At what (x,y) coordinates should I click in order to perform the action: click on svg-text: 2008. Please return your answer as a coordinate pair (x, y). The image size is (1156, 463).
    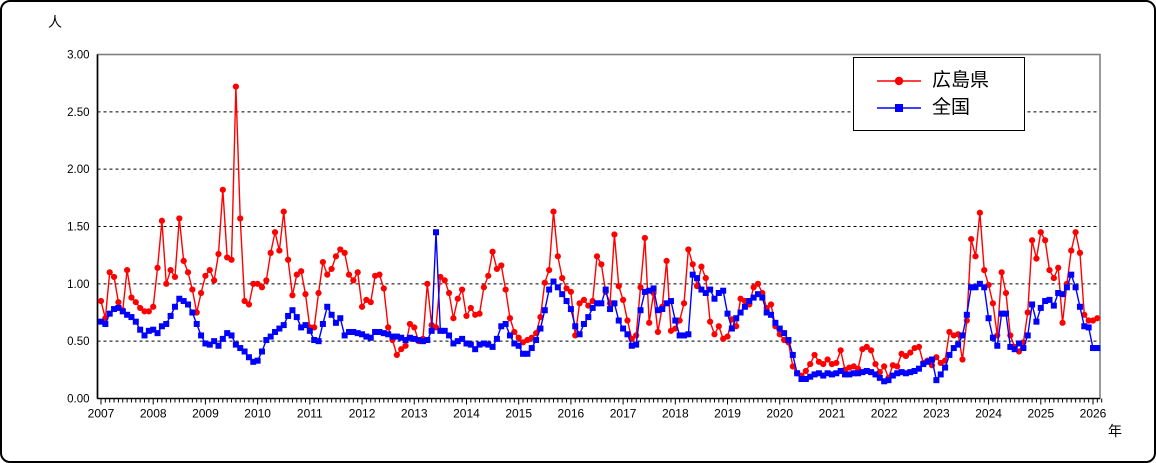
    Looking at the image, I should click on (153, 414).